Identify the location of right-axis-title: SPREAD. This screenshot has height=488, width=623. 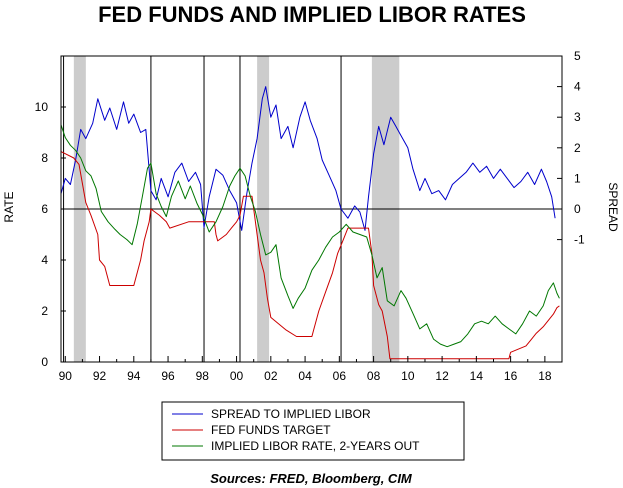
(613, 207).